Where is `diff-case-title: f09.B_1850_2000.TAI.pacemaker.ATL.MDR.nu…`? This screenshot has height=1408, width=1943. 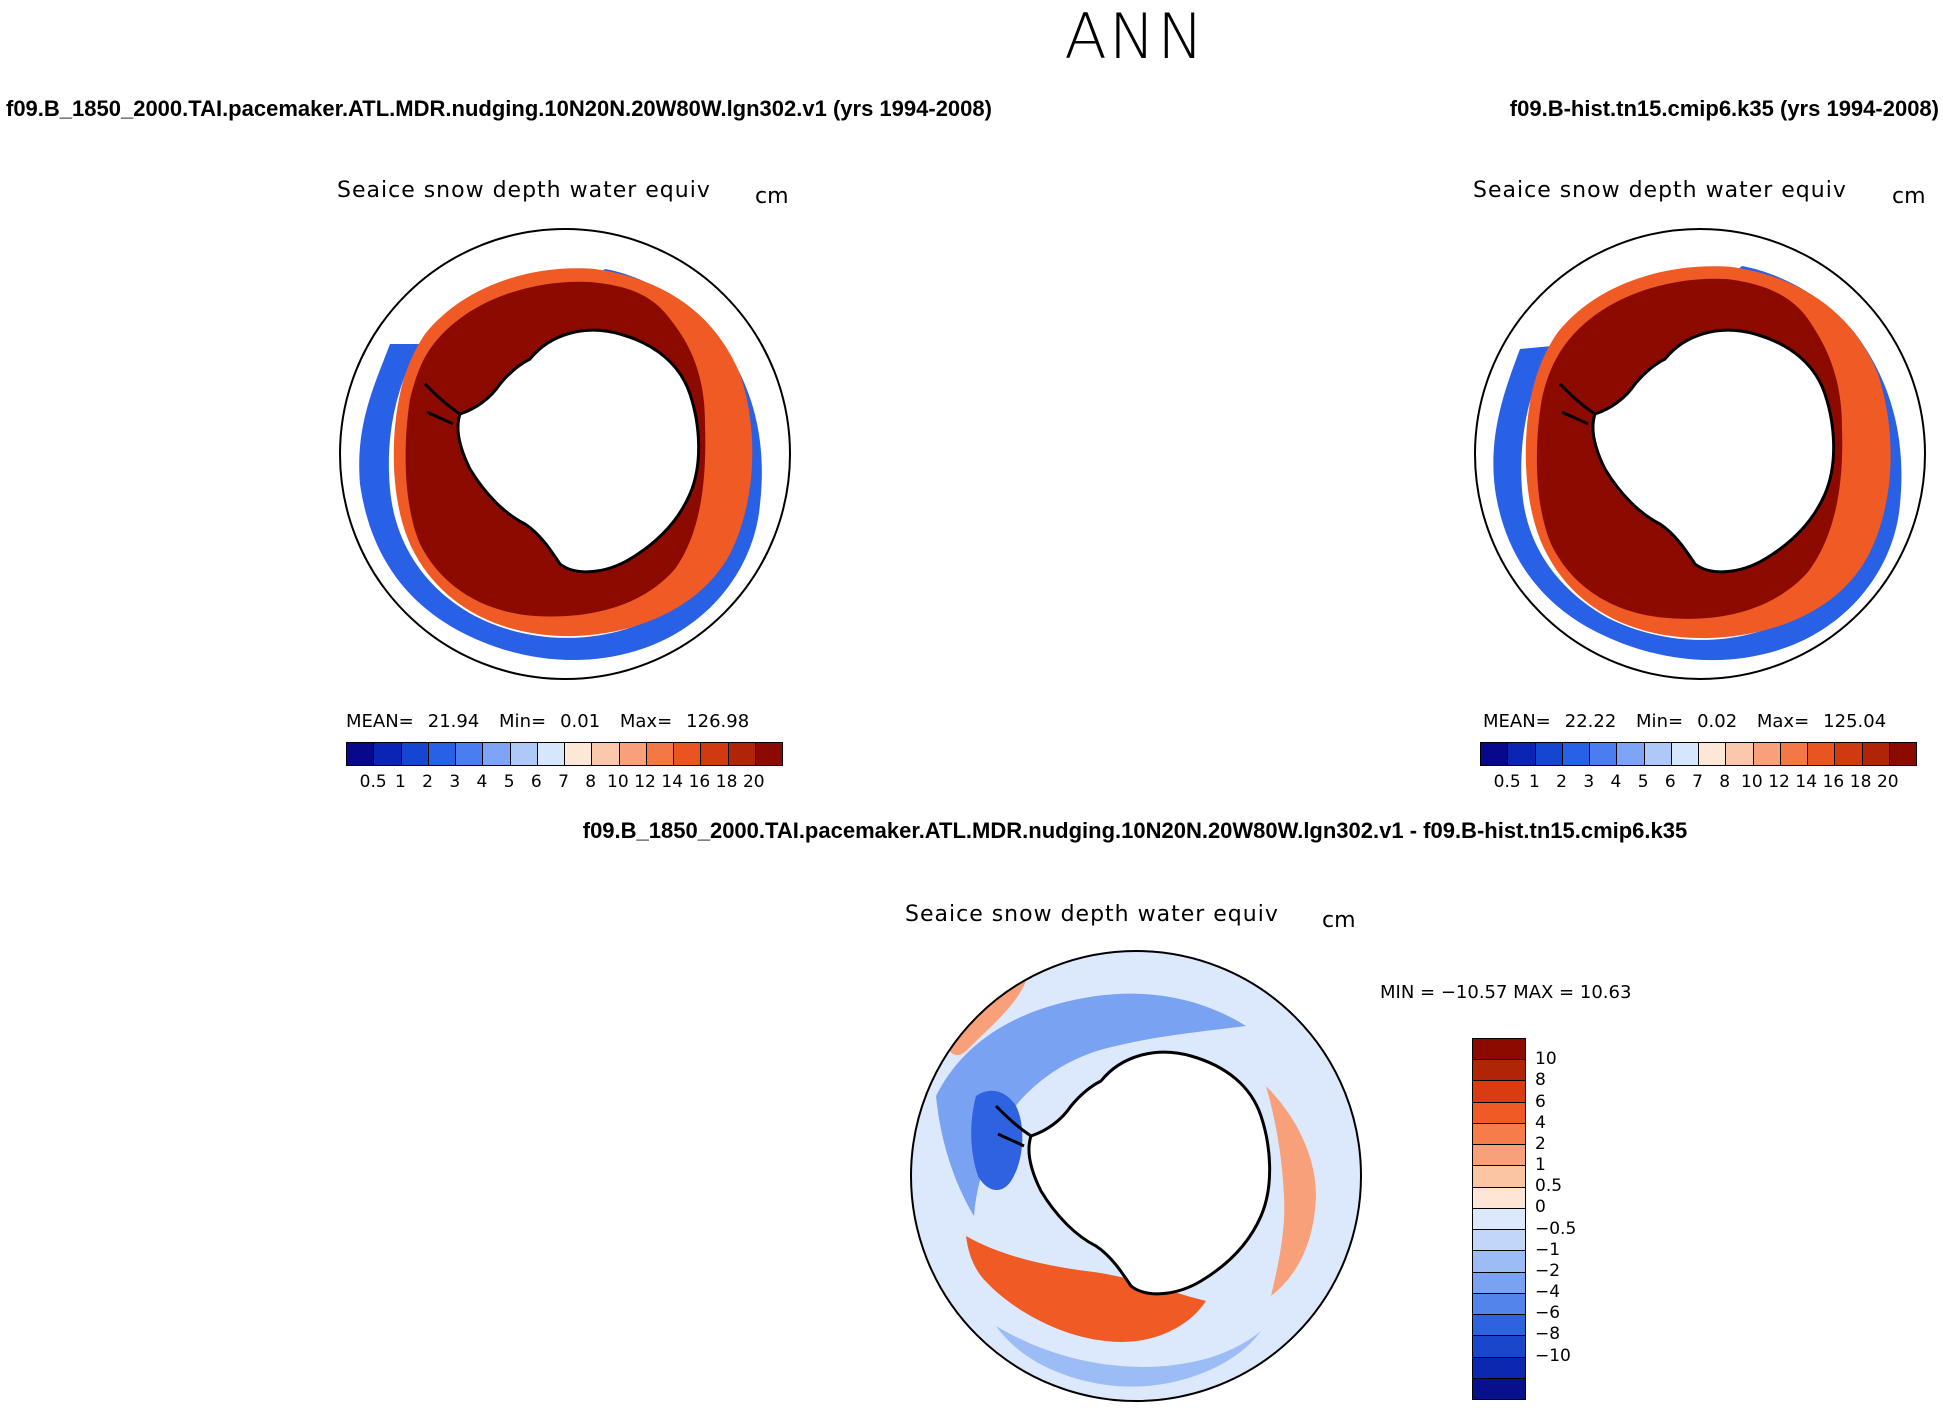
diff-case-title: f09.B_1850_2000.TAI.pacemaker.ATL.MDR.nu… is located at coordinates (1135, 830).